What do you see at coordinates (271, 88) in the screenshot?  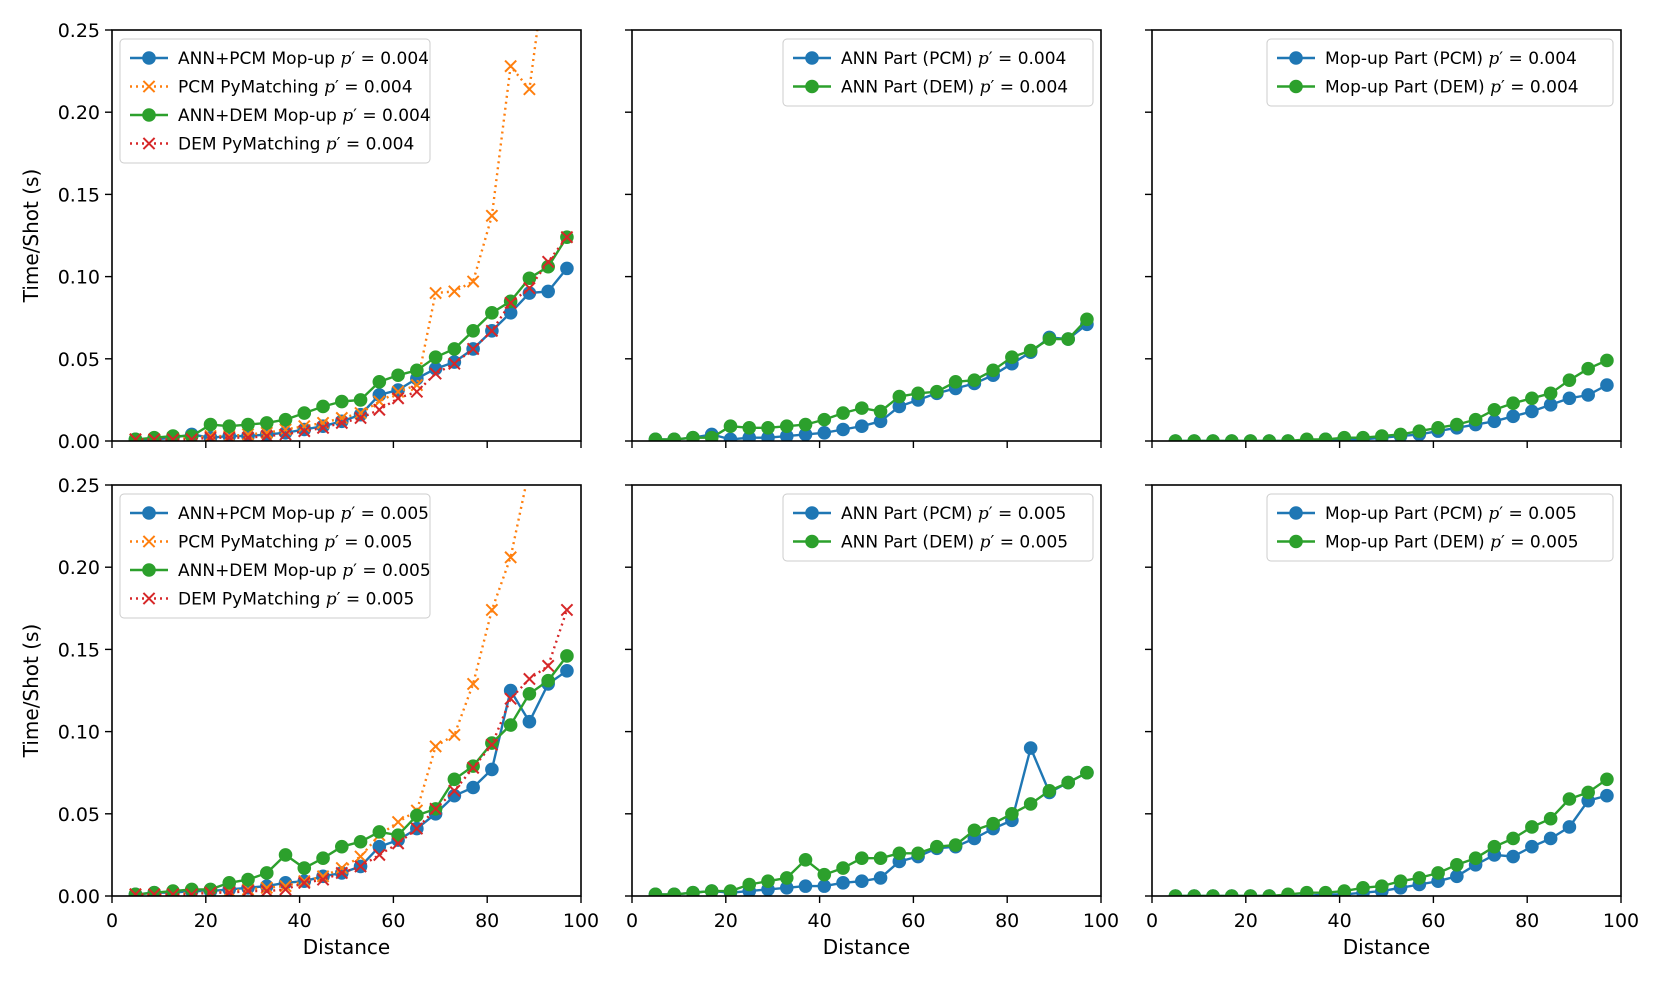 I see `legend-item: PCM PyMatching p′ = 0.004` at bounding box center [271, 88].